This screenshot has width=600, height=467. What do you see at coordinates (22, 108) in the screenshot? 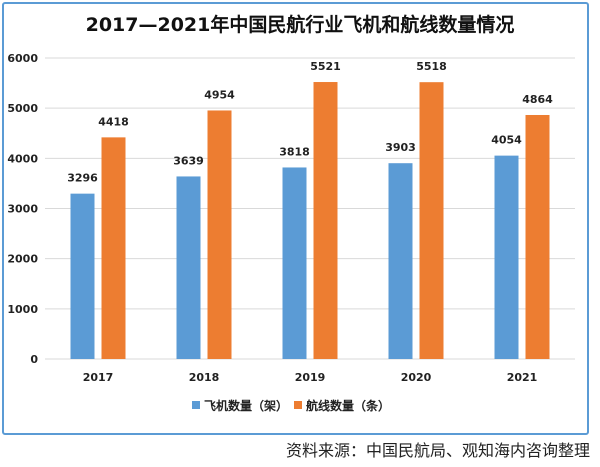
I see `y-tick-label: 5000` at bounding box center [22, 108].